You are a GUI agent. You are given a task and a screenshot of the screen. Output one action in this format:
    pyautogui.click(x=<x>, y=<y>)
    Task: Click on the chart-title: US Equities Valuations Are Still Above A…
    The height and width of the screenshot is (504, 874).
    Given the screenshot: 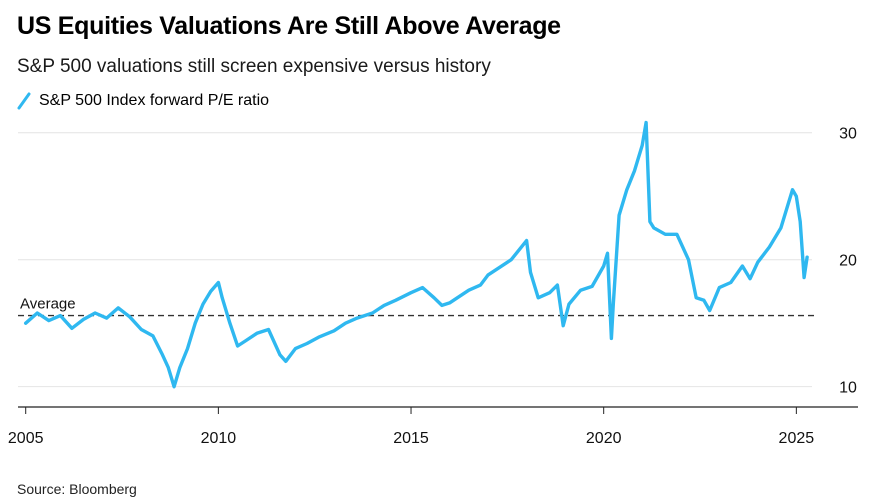 What is the action you would take?
    pyautogui.click(x=289, y=26)
    